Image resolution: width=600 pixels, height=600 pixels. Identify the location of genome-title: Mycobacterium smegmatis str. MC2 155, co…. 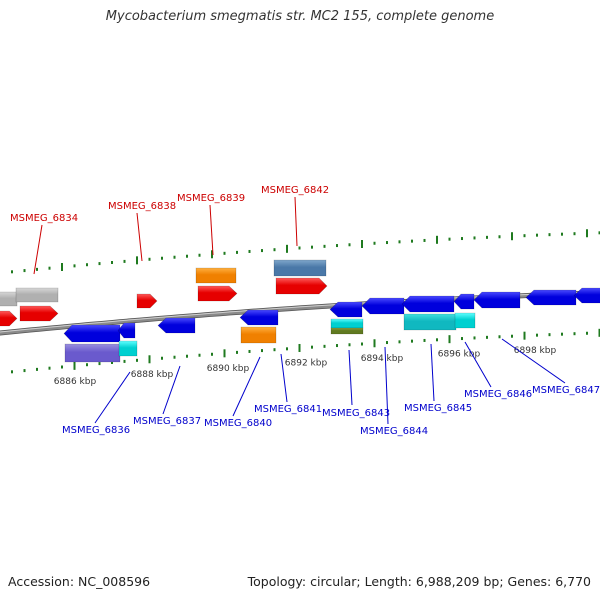
(300, 16).